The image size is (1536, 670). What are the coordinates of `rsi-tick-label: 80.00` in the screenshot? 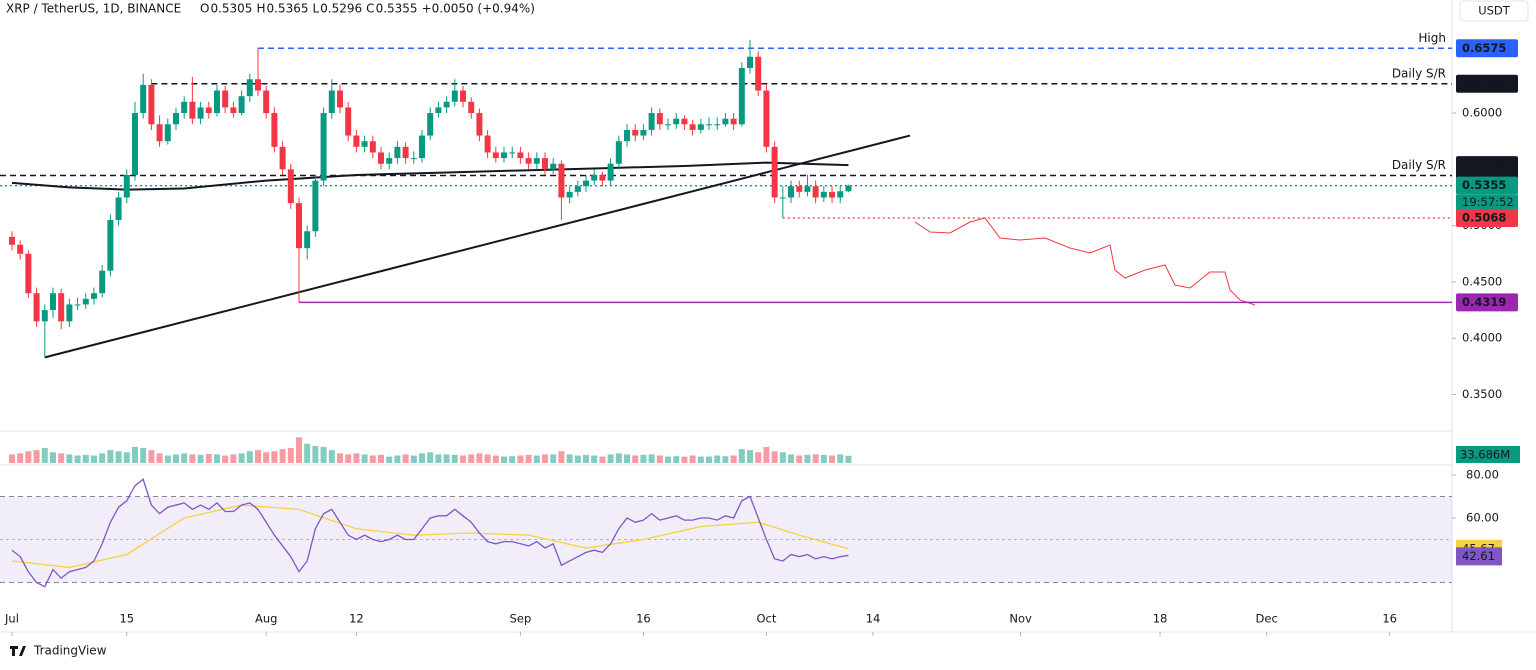 It's located at (1482, 474).